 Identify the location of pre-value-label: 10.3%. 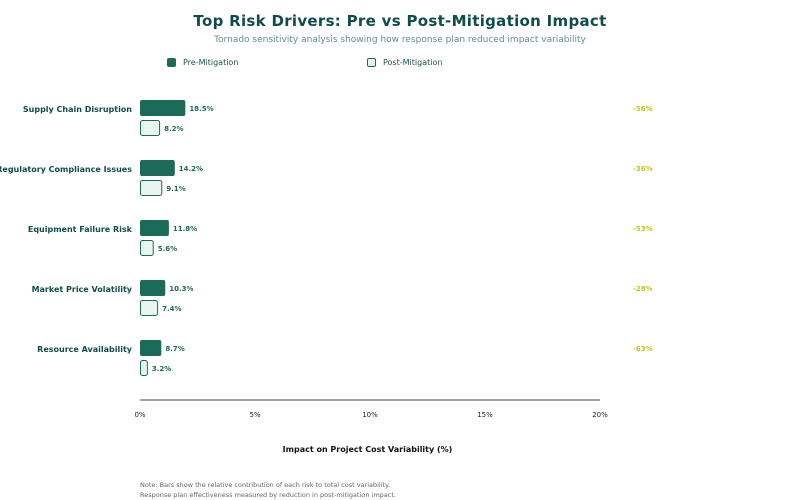
(181, 289).